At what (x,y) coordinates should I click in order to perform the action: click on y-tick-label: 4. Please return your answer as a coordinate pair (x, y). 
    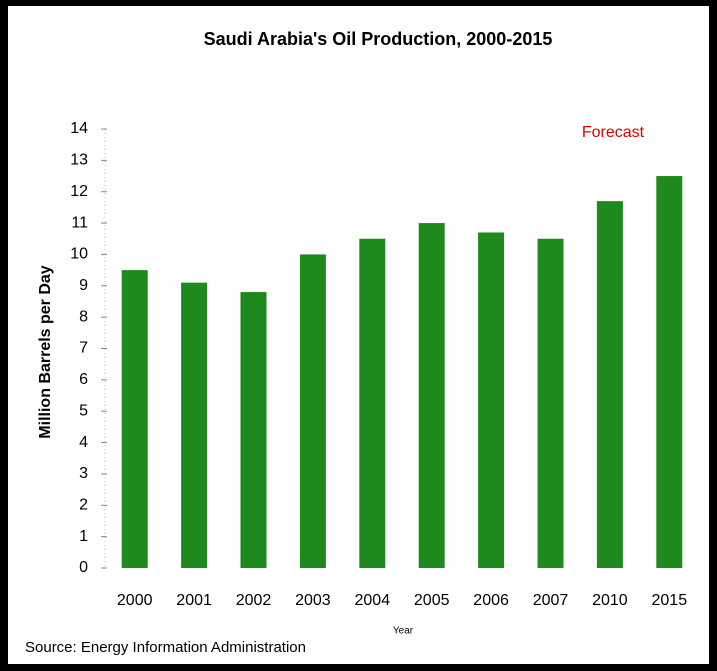
    Looking at the image, I should click on (83, 442).